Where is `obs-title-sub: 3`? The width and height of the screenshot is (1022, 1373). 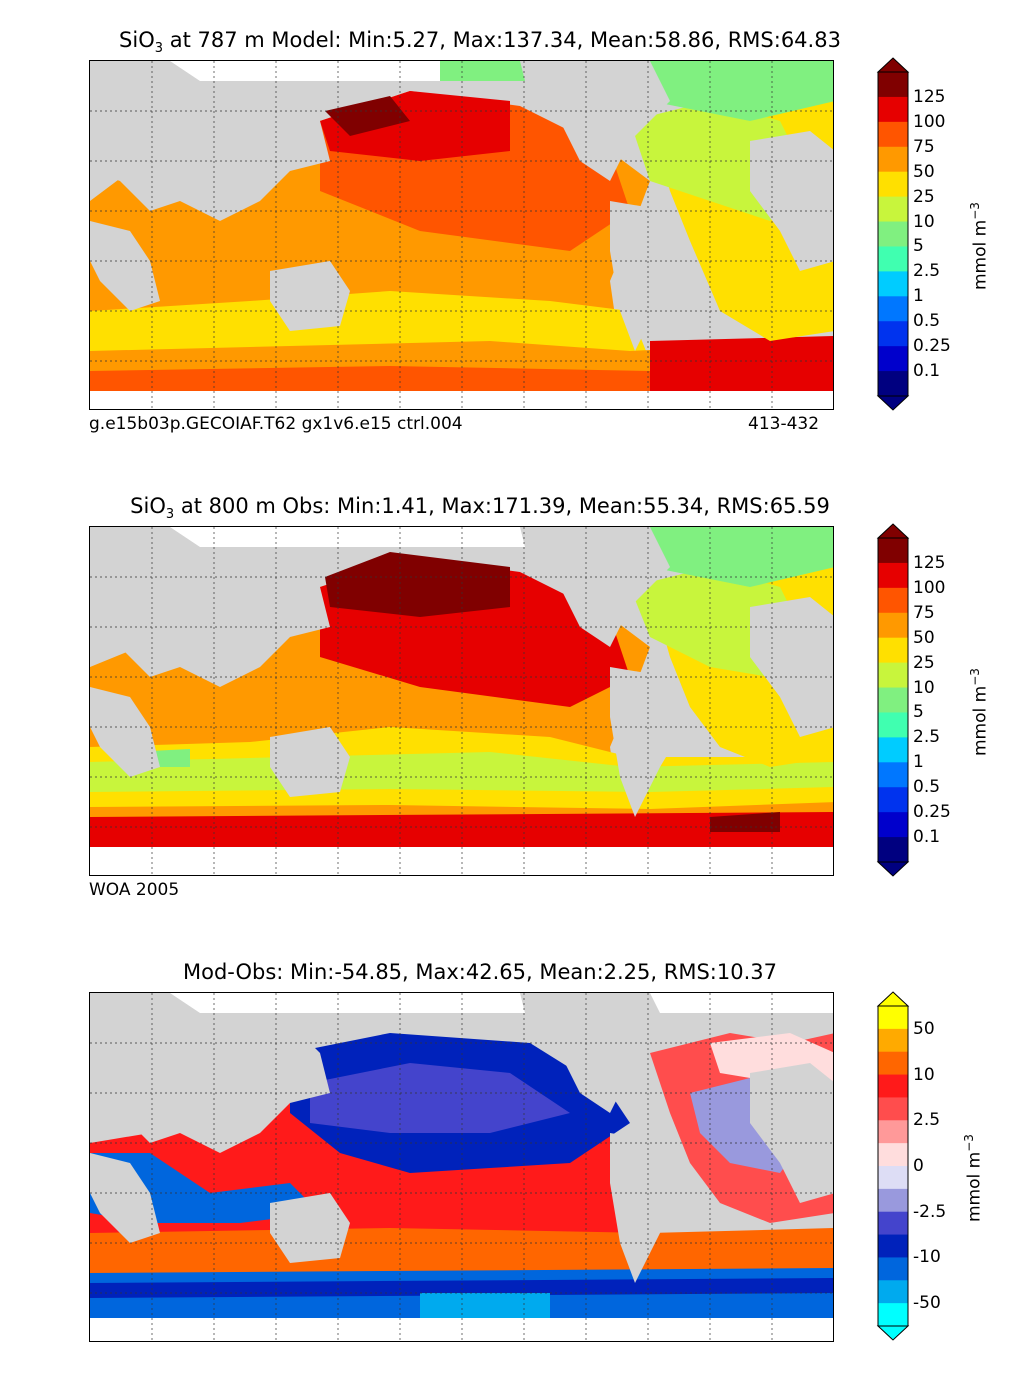
obs-title-sub: 3 is located at coordinates (170, 515).